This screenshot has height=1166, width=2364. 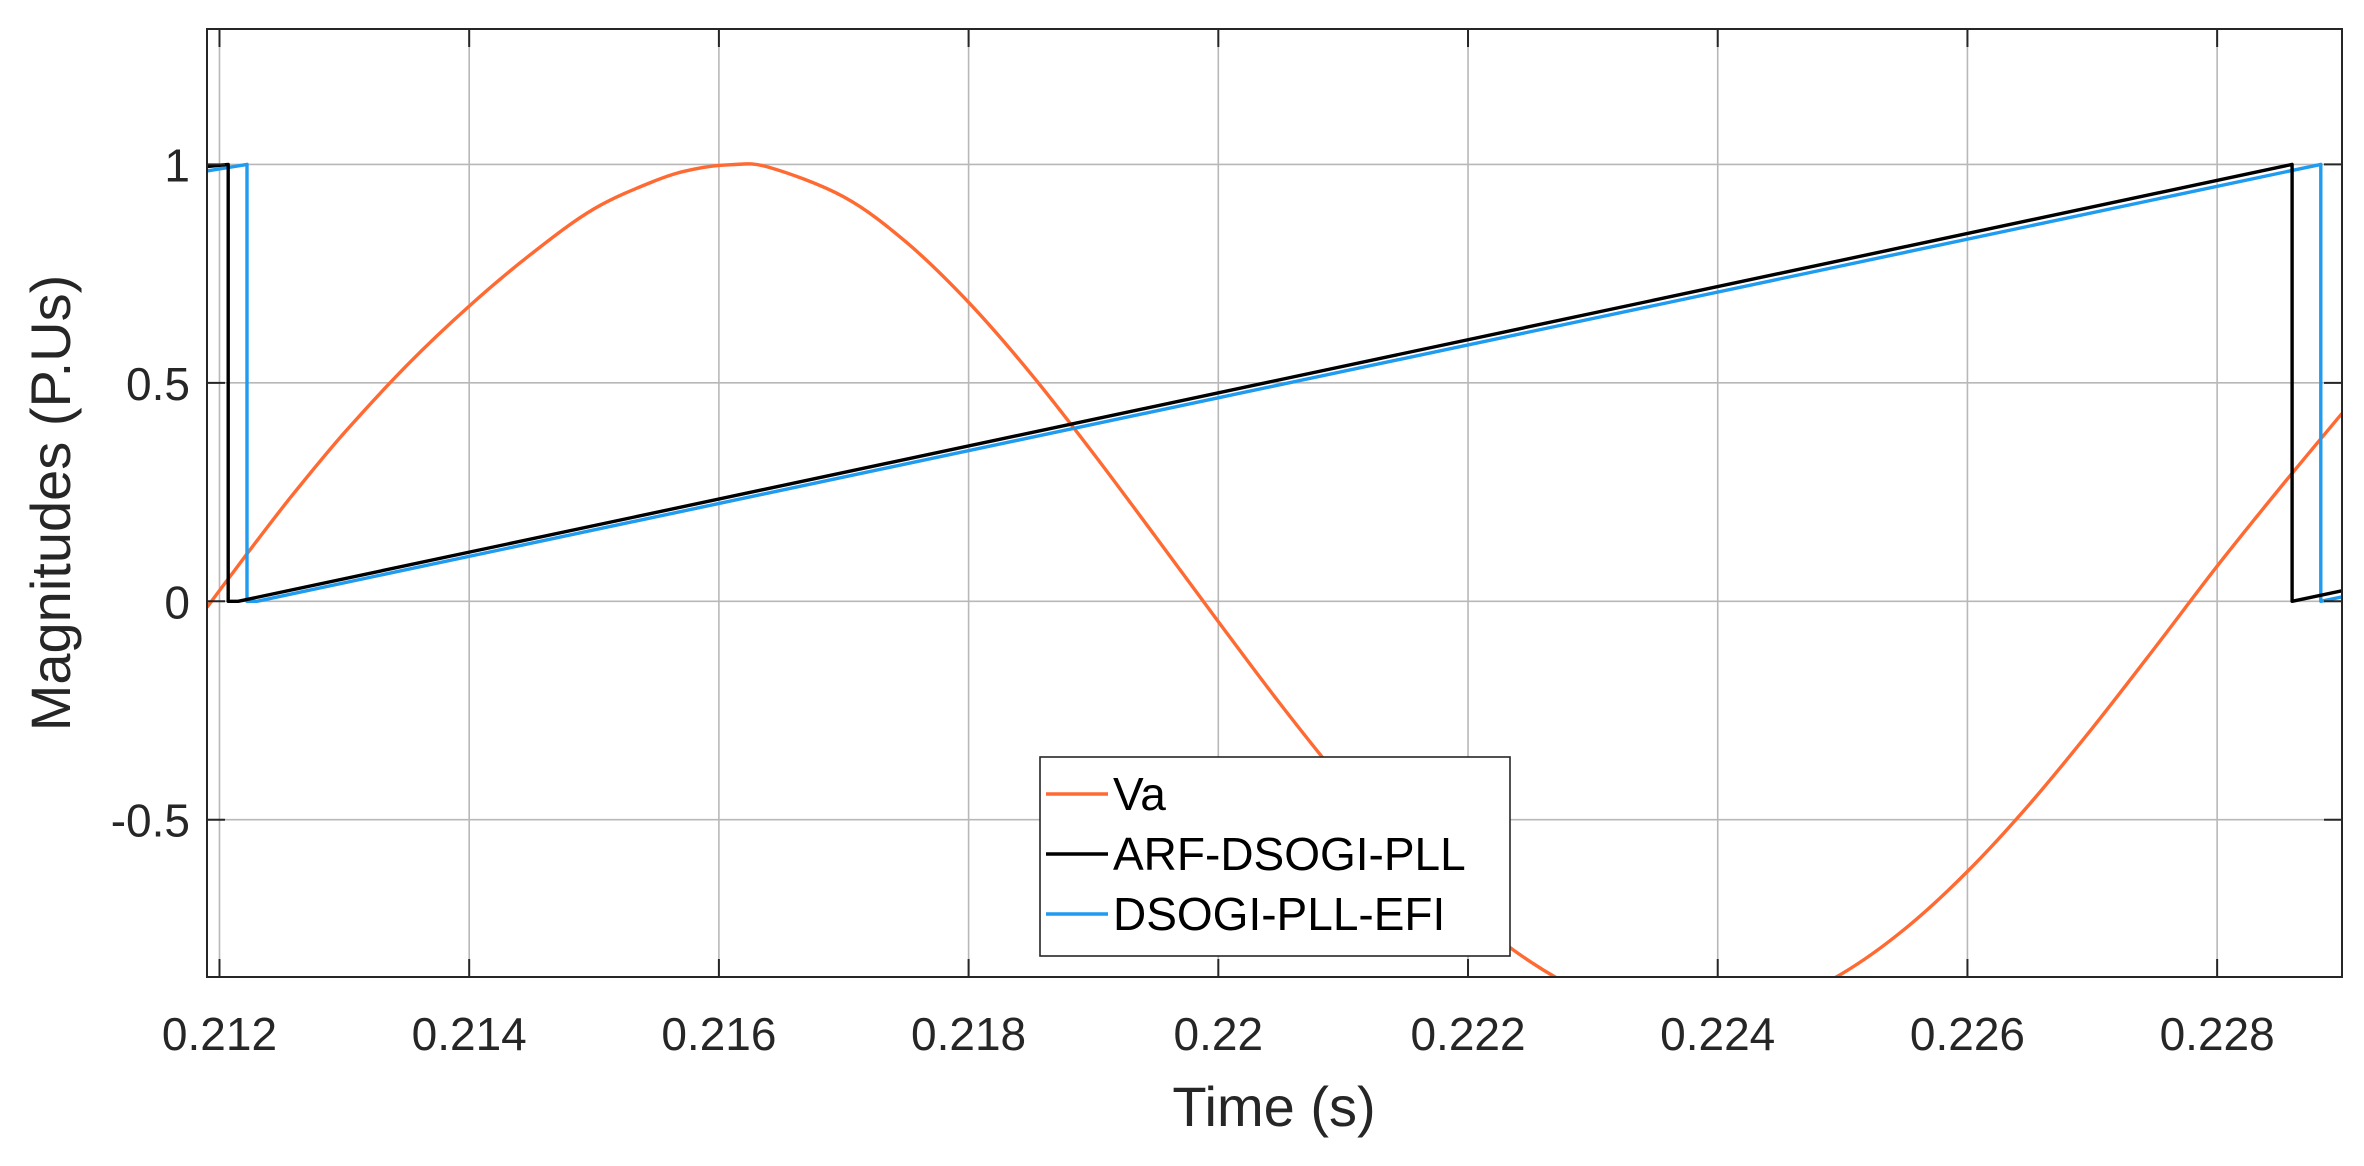 I want to click on legend-label: DSOGI-PLL-EFI, so click(x=1279, y=914).